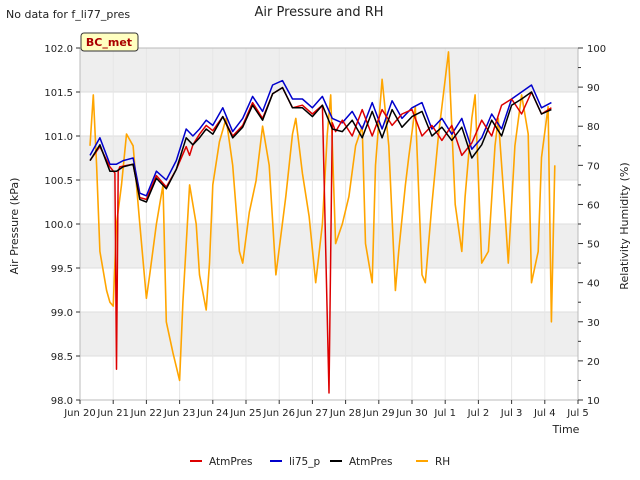 The width and height of the screenshot is (640, 480). What do you see at coordinates (79, 413) in the screenshot?
I see `x-tick-label: Jun 20` at bounding box center [79, 413].